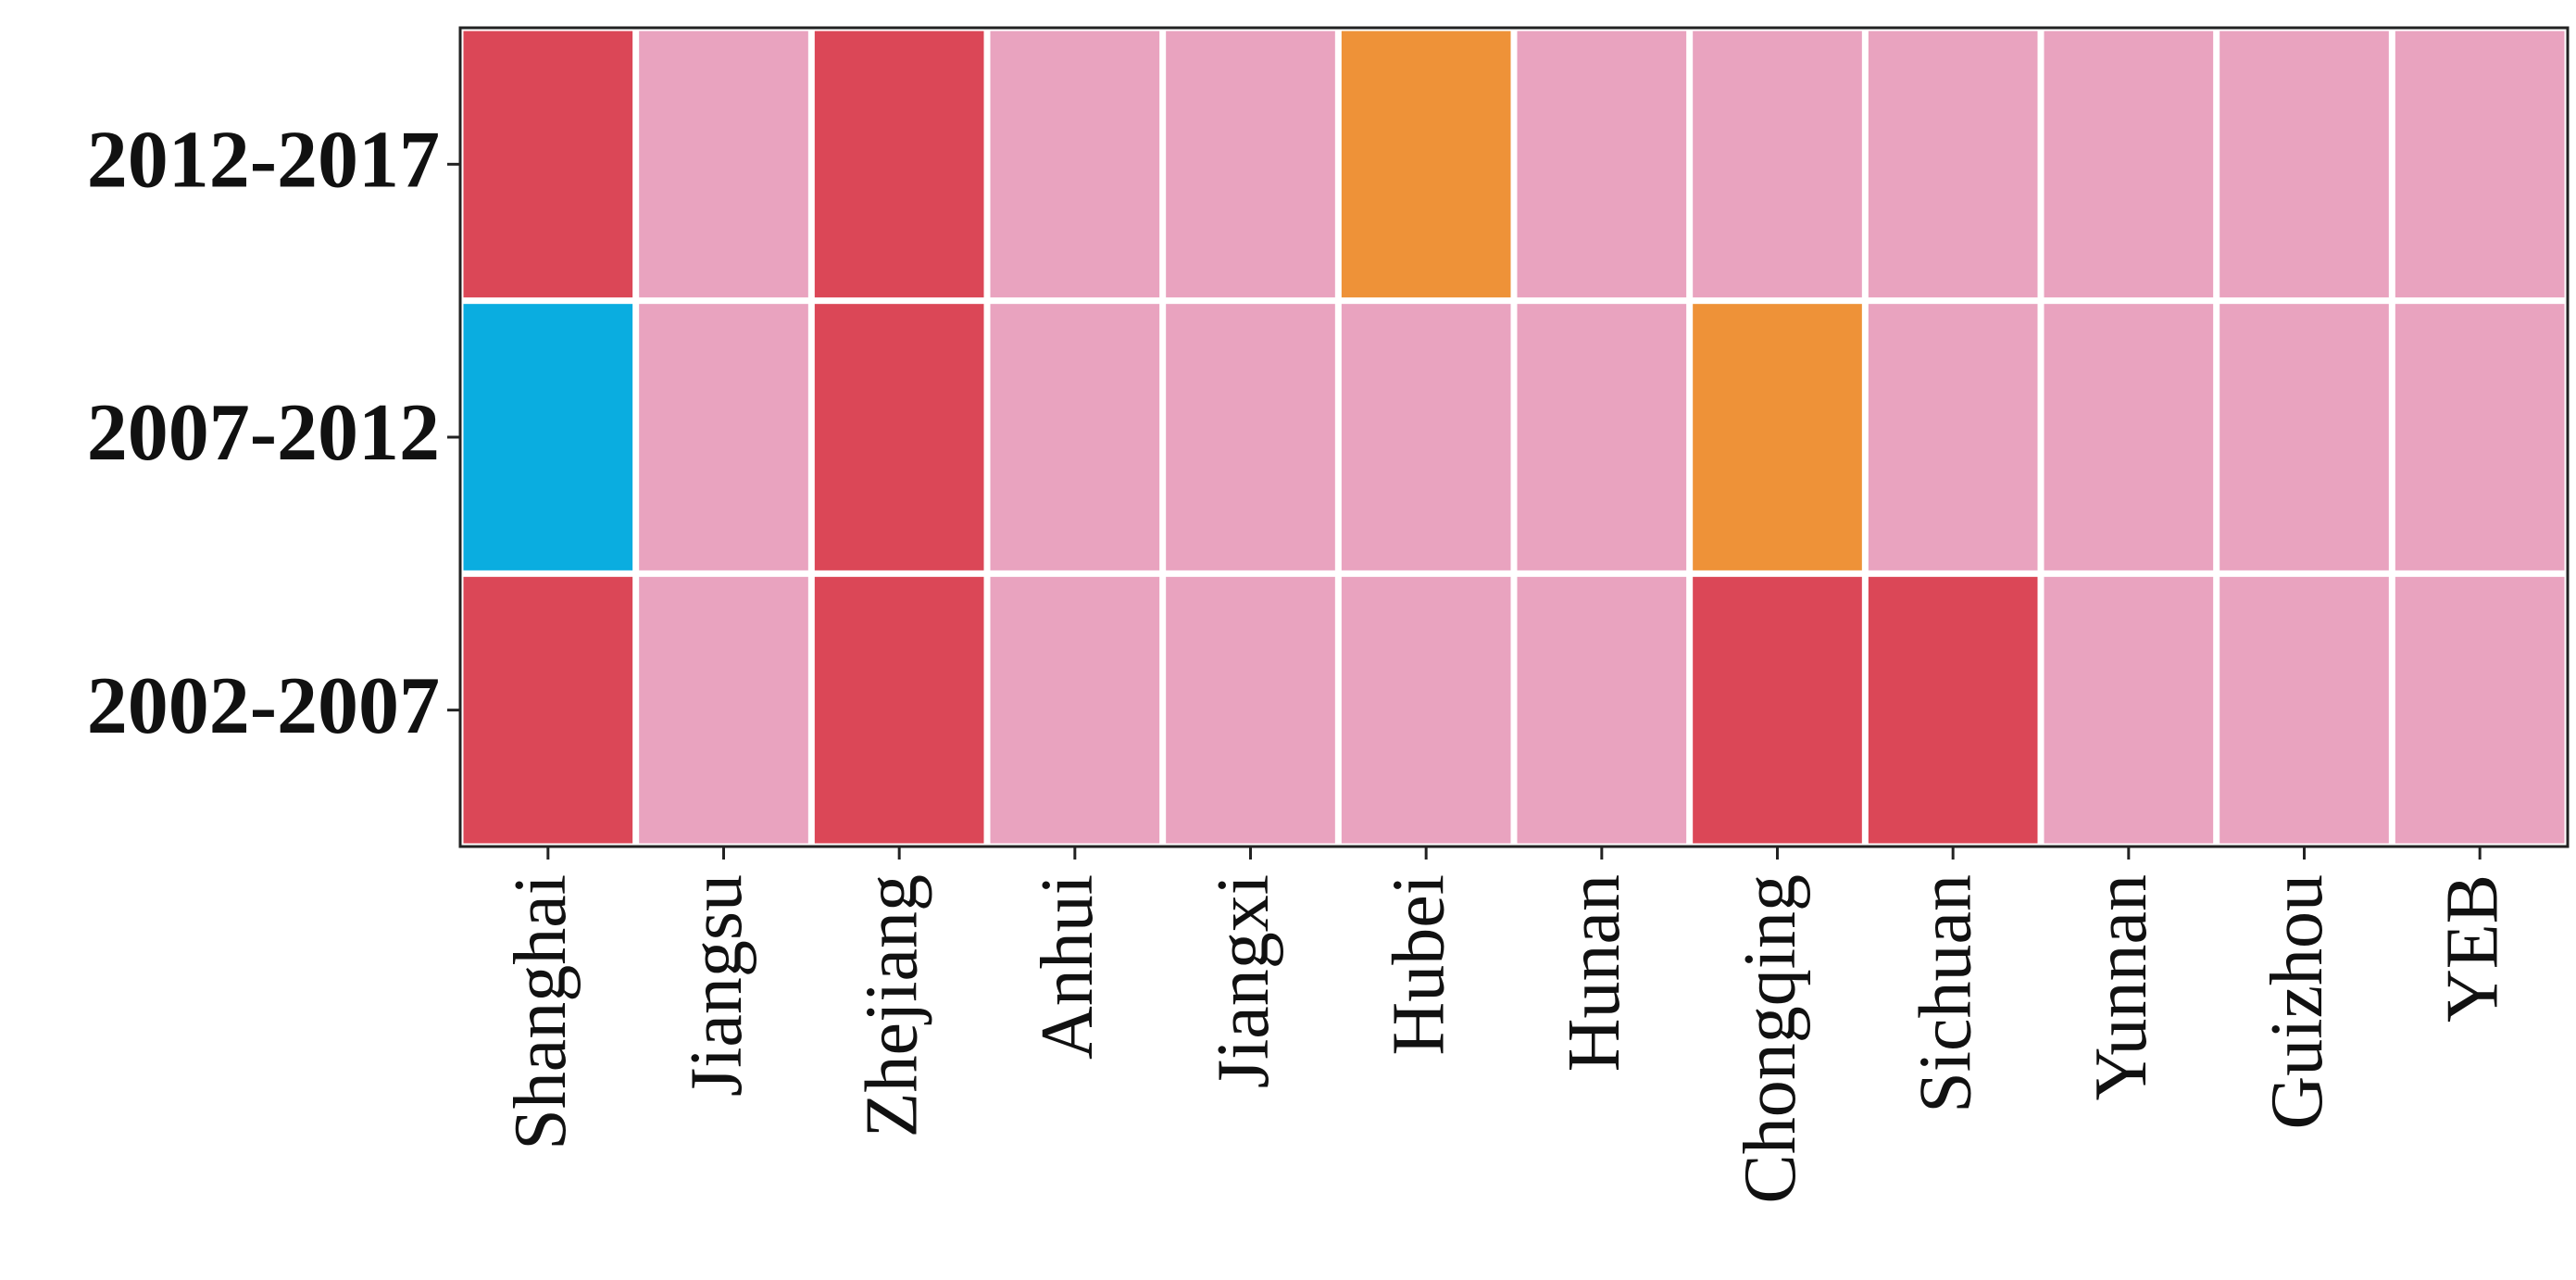 This screenshot has width=2576, height=1280. I want to click on y-tick-label: 2012-2017, so click(263, 161).